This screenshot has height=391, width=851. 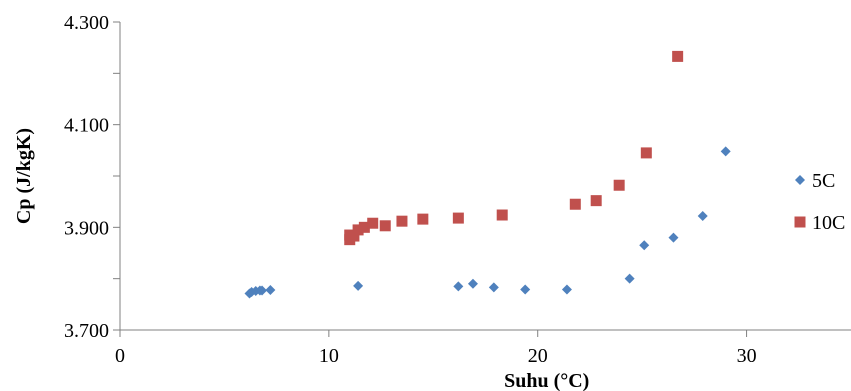 What do you see at coordinates (86, 228) in the screenshot?
I see `y-tick-label: 3.900` at bounding box center [86, 228].